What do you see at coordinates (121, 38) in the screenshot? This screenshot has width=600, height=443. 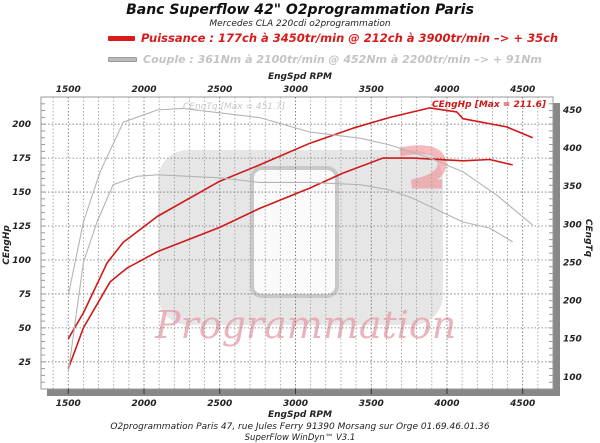 I see `legend-power-swatch` at bounding box center [121, 38].